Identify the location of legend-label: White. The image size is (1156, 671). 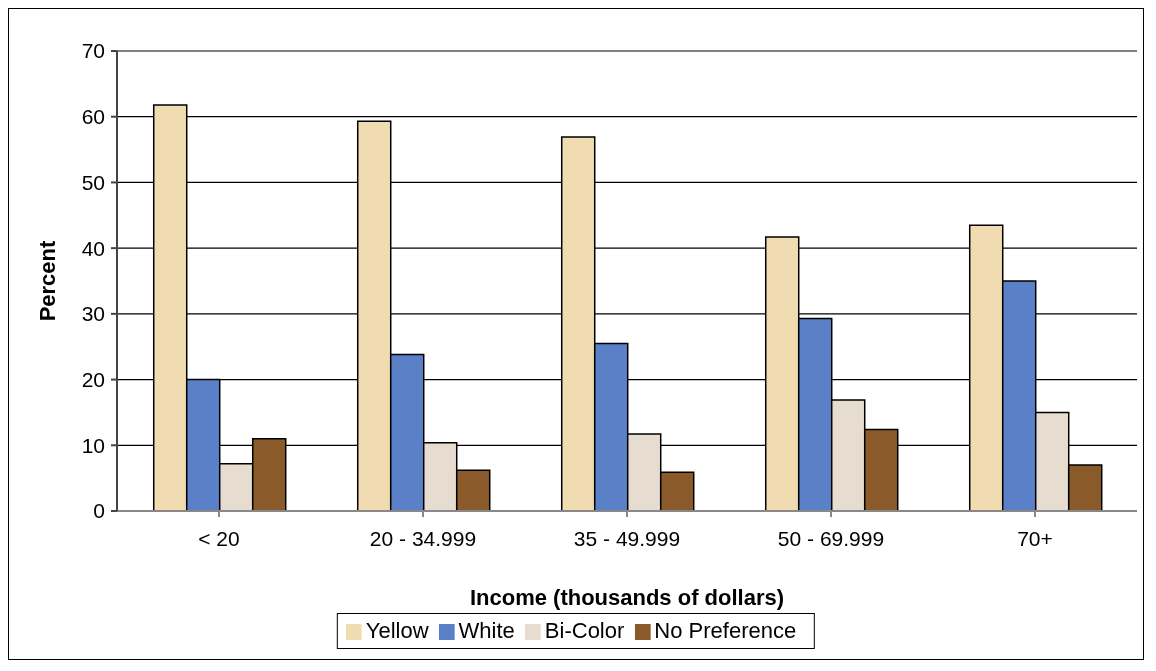
(486, 630).